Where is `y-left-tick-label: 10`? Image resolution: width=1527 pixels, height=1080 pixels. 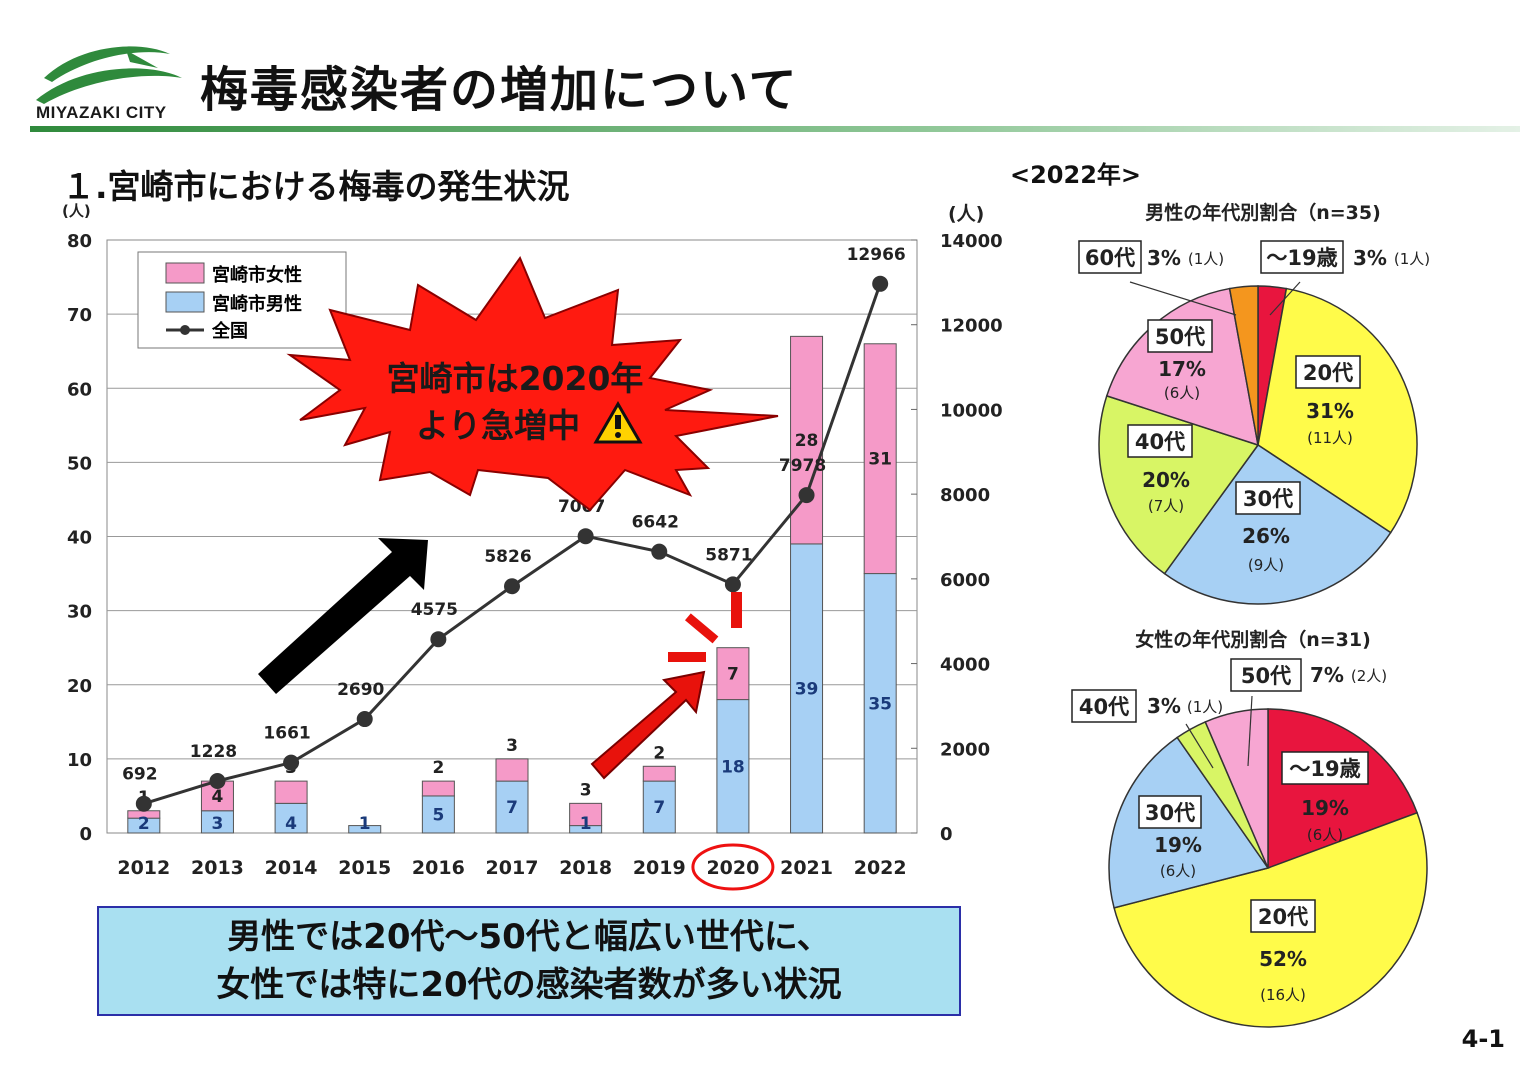 y-left-tick-label: 10 is located at coordinates (79, 760).